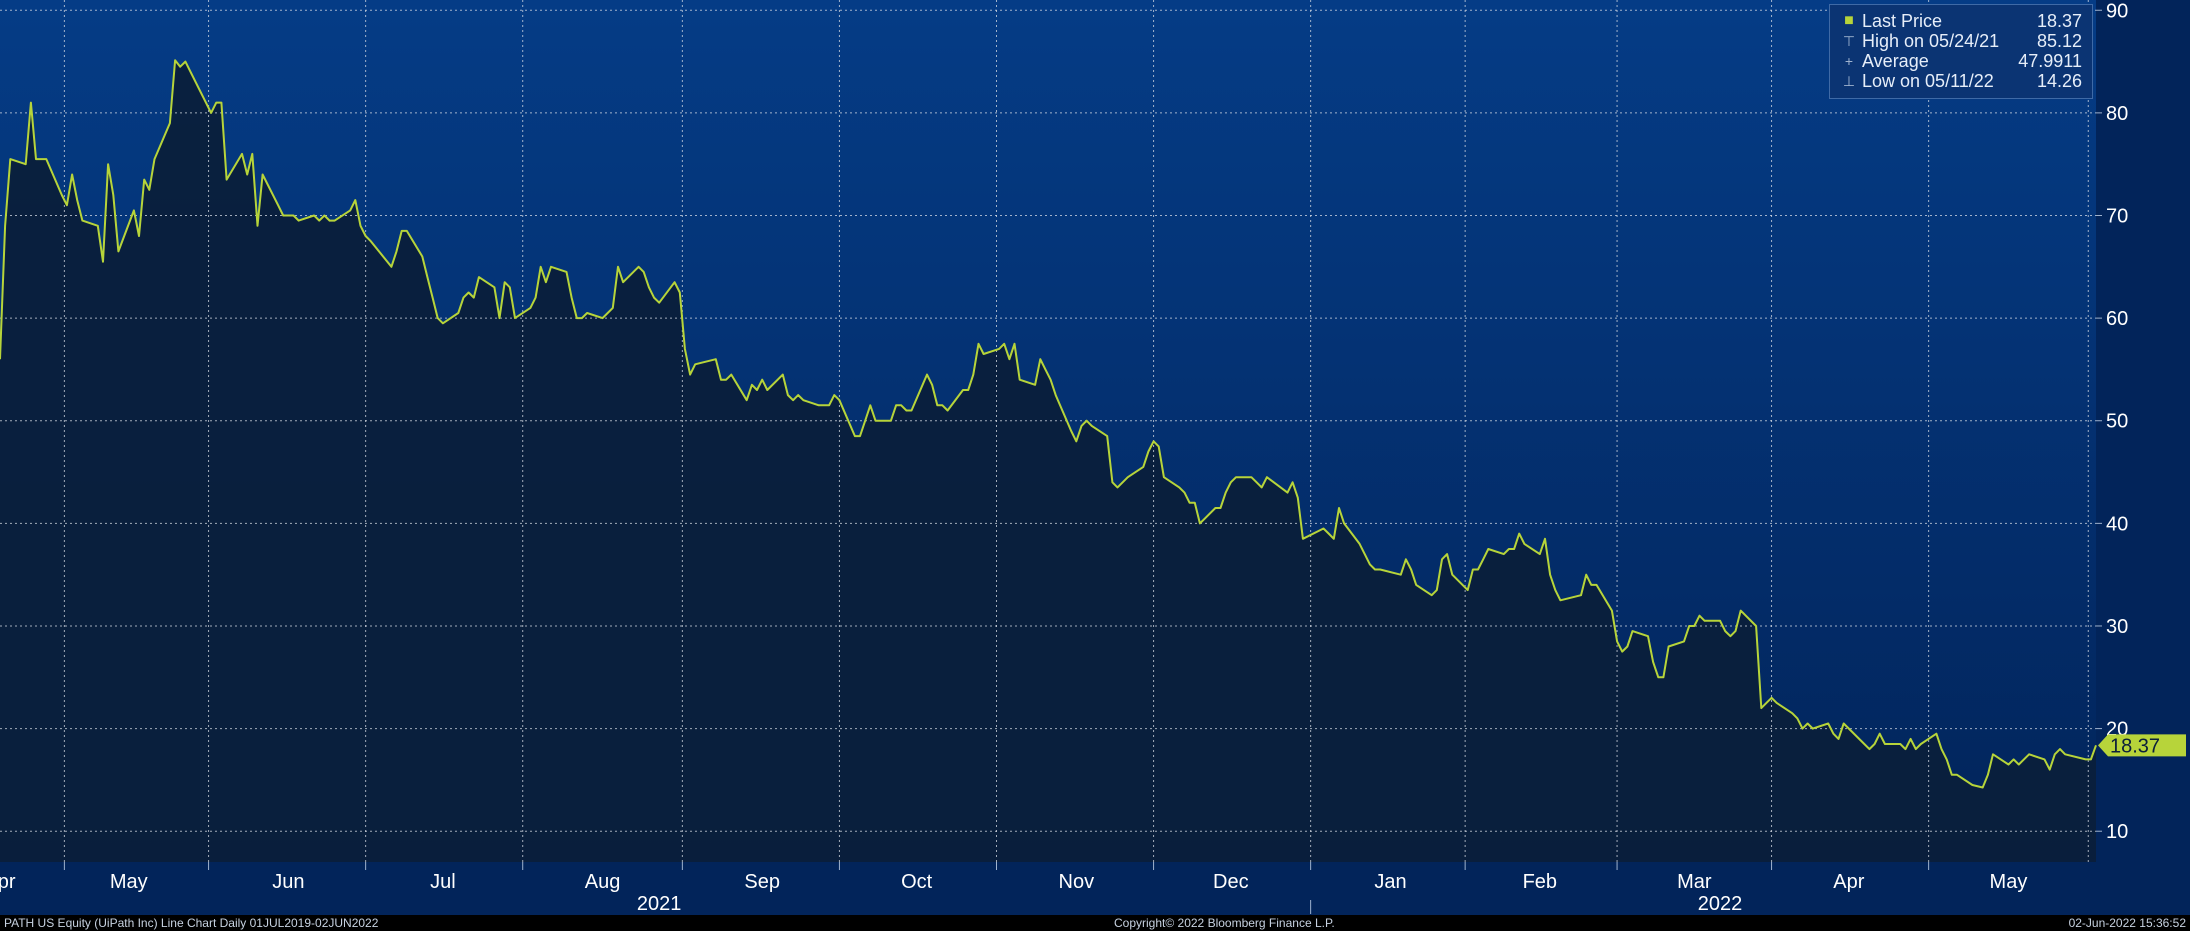 This screenshot has height=931, width=2190. Describe the element at coordinates (2135, 746) in the screenshot. I see `last-price-tag-label: 18.37` at that location.